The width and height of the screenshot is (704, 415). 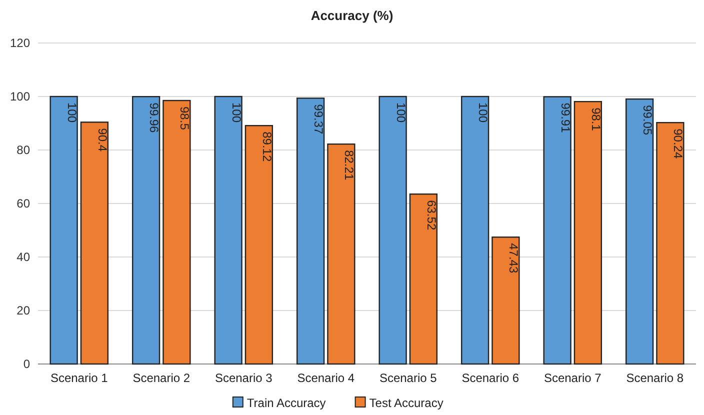 What do you see at coordinates (154, 117) in the screenshot?
I see `data-label: 99.96` at bounding box center [154, 117].